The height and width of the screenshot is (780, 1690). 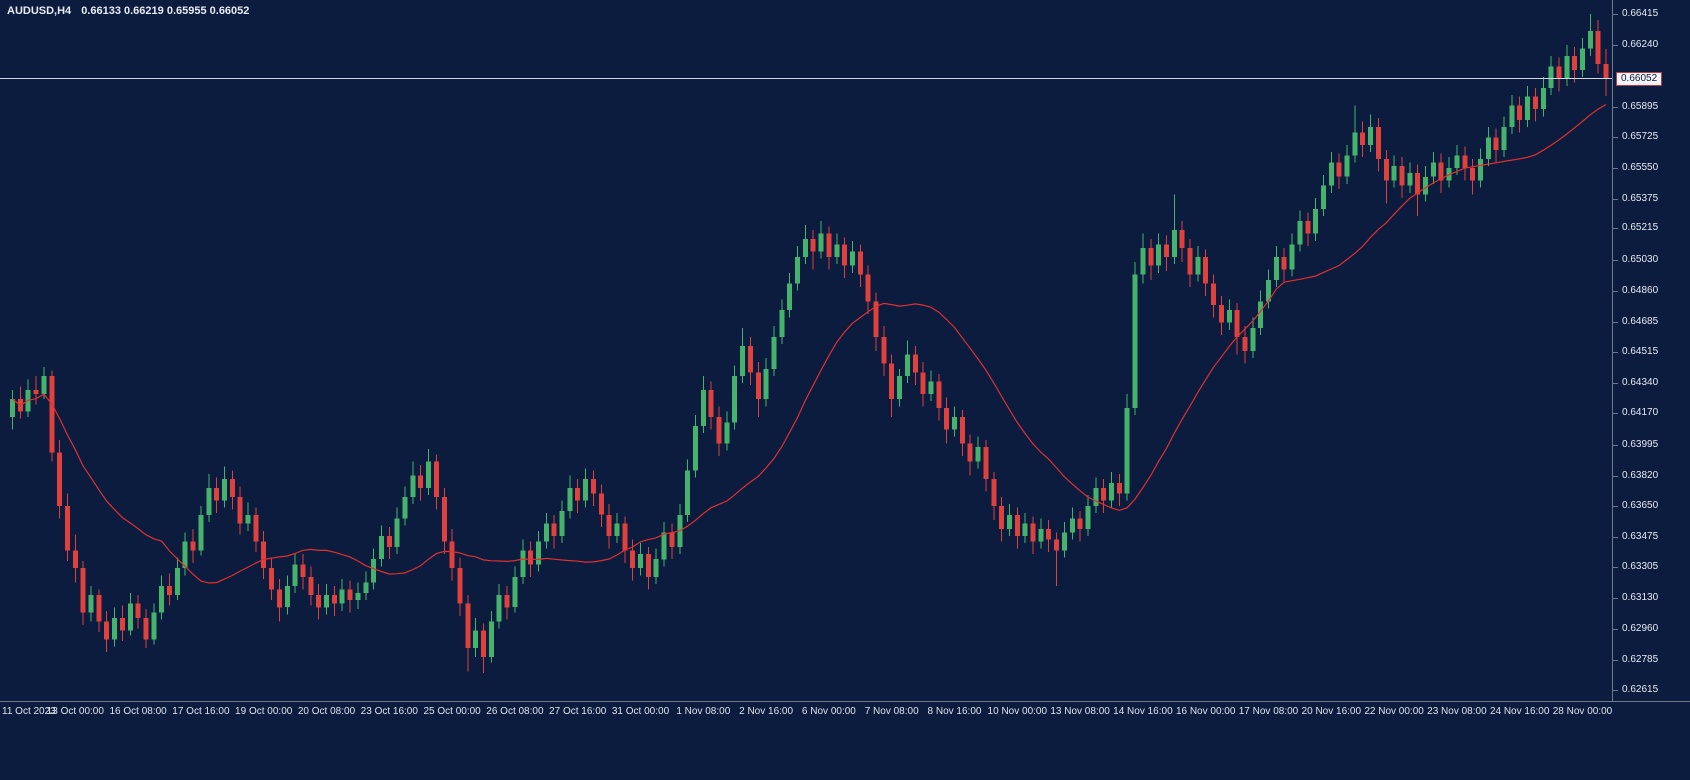 I want to click on time-tick-label: 10 Nov 00:00, so click(x=1017, y=711).